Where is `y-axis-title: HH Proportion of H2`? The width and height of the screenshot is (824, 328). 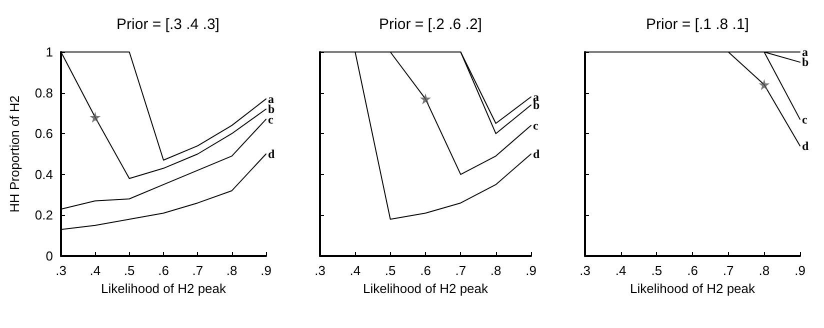
y-axis-title: HH Proportion of H2 is located at coordinates (14, 154).